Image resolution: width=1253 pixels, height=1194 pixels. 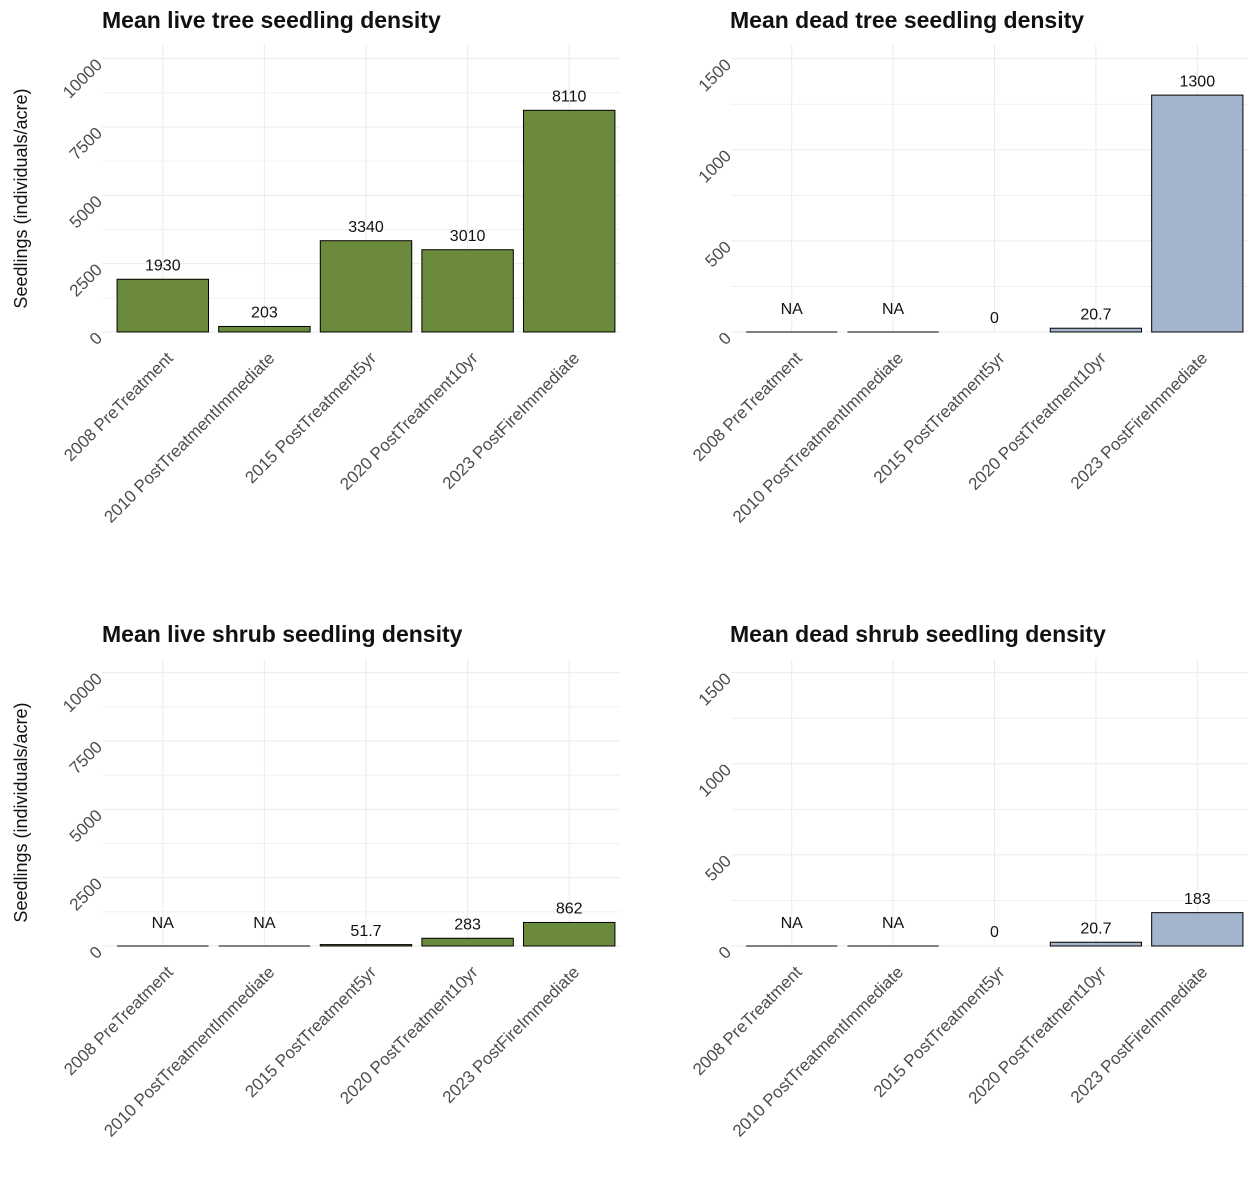 What do you see at coordinates (468, 236) in the screenshot?
I see `value-label: 3010` at bounding box center [468, 236].